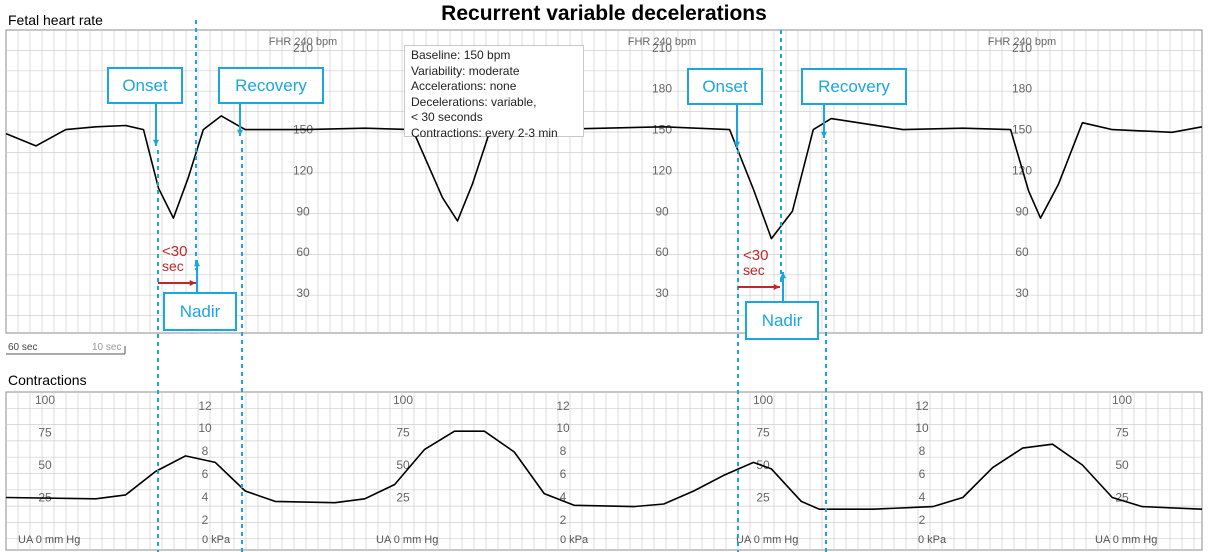 The image size is (1208, 552). What do you see at coordinates (461, 55) in the screenshot?
I see `summary-line: Baseline: 150 bpm` at bounding box center [461, 55].